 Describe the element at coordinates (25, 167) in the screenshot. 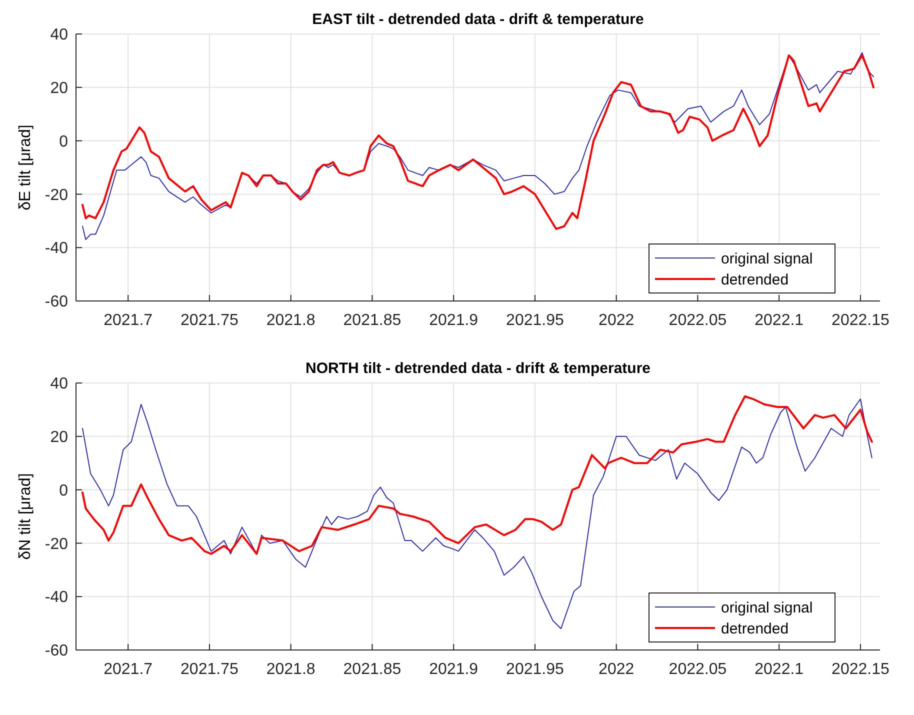

I see `y-axis-title: δE tilt [μrad]` at that location.